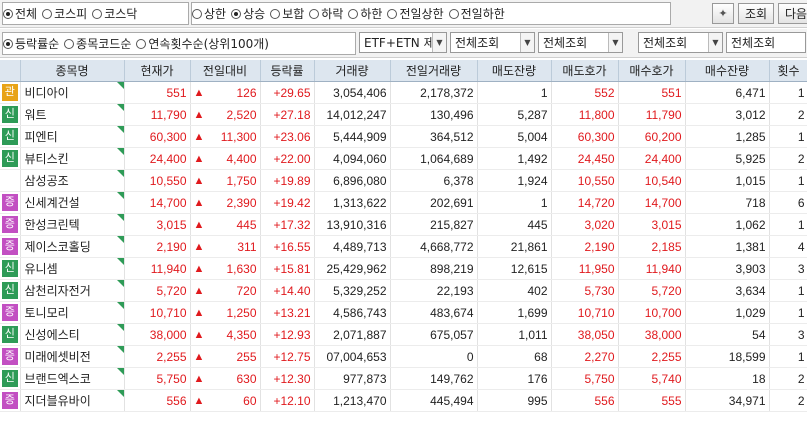 Image resolution: width=807 pixels, height=425 pixels. I want to click on next-button: 다음, so click(792, 13).